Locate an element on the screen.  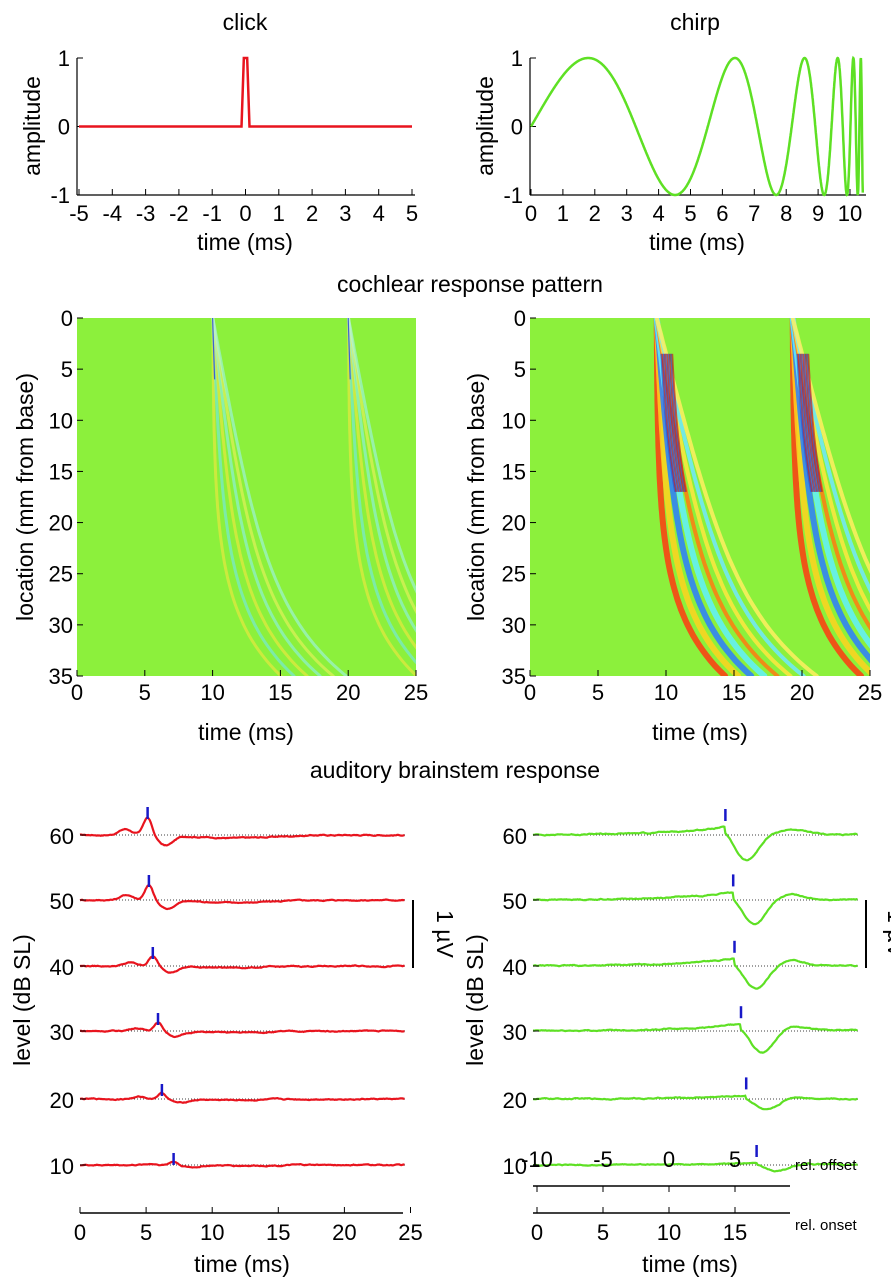
onset-tick-label: 10 is located at coordinates (669, 1232).